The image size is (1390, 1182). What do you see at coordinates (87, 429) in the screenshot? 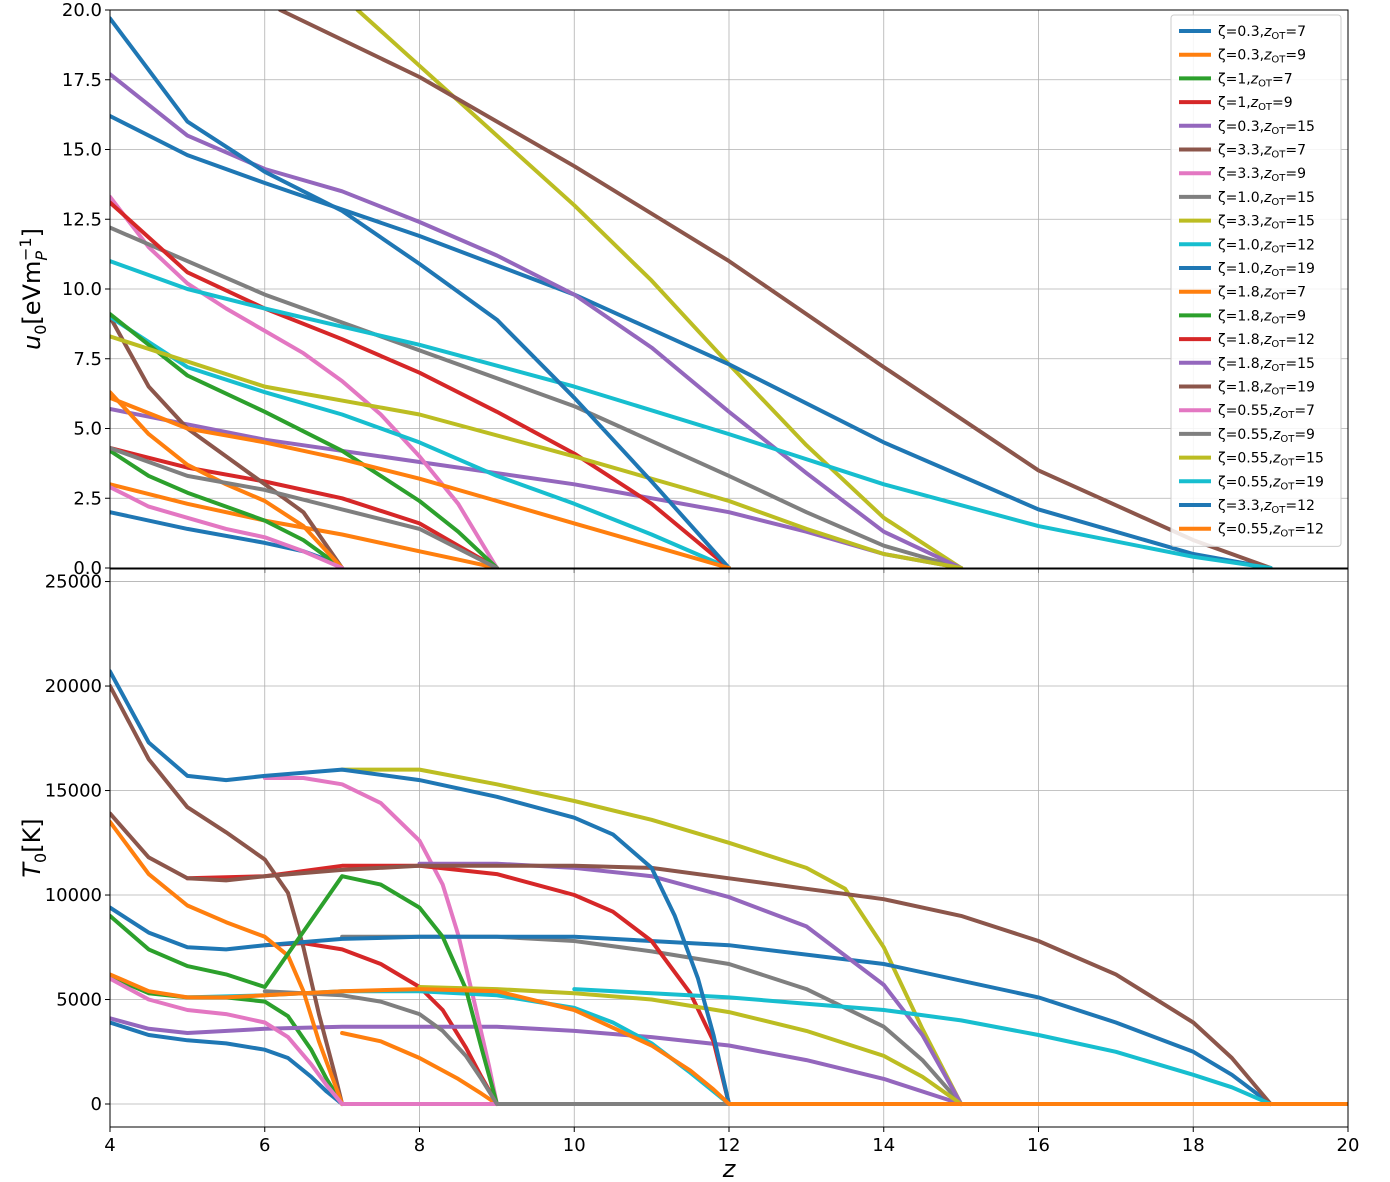
I see `y-tick-label: 5.0` at bounding box center [87, 429].